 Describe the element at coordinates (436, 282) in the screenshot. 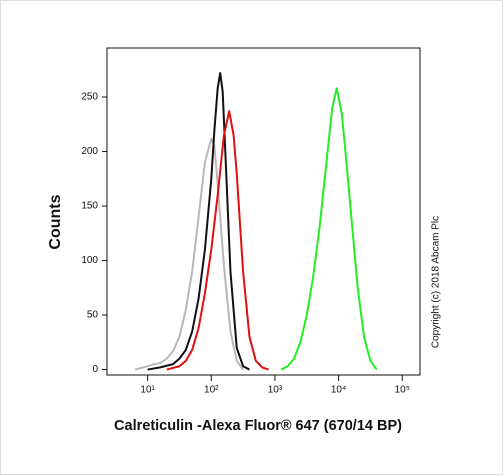

I see `copyright: Copyright (c) 2018 Abcam Plc` at that location.